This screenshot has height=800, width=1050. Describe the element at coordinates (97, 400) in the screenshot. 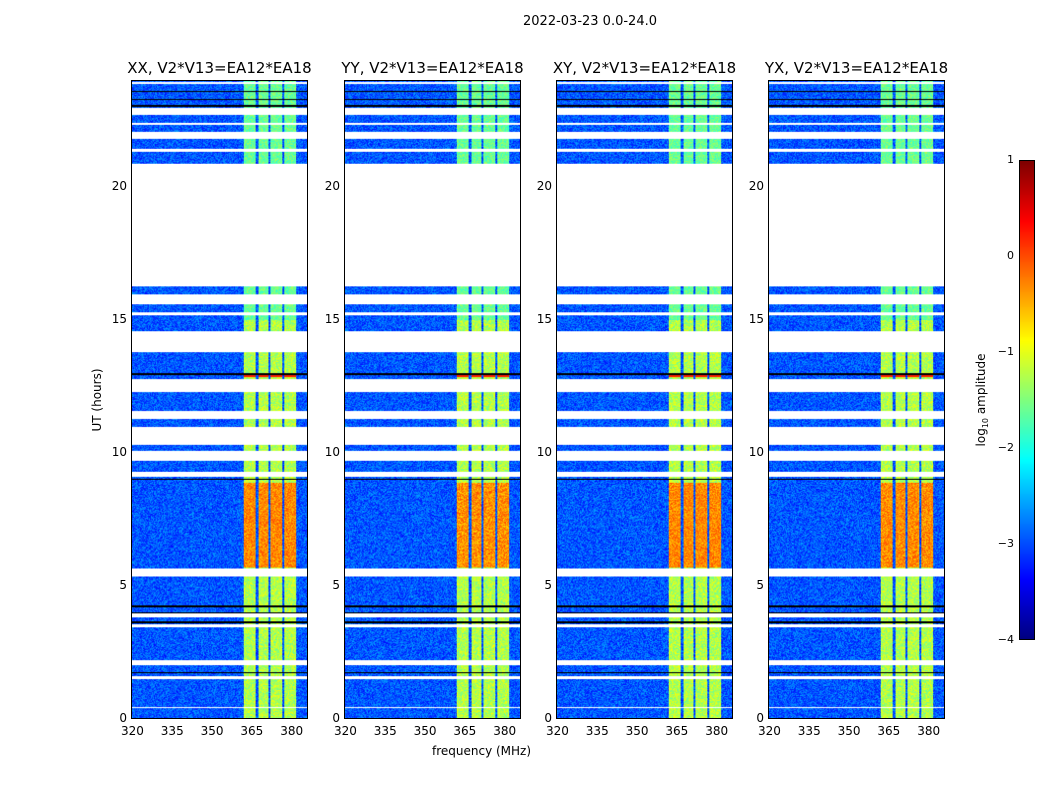

I see `y-axis-label: UT (hours)` at that location.